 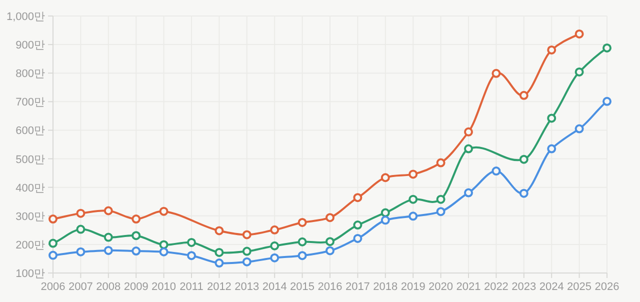 What do you see at coordinates (30, 274) in the screenshot?
I see `y-tick-label: 100만` at bounding box center [30, 274].